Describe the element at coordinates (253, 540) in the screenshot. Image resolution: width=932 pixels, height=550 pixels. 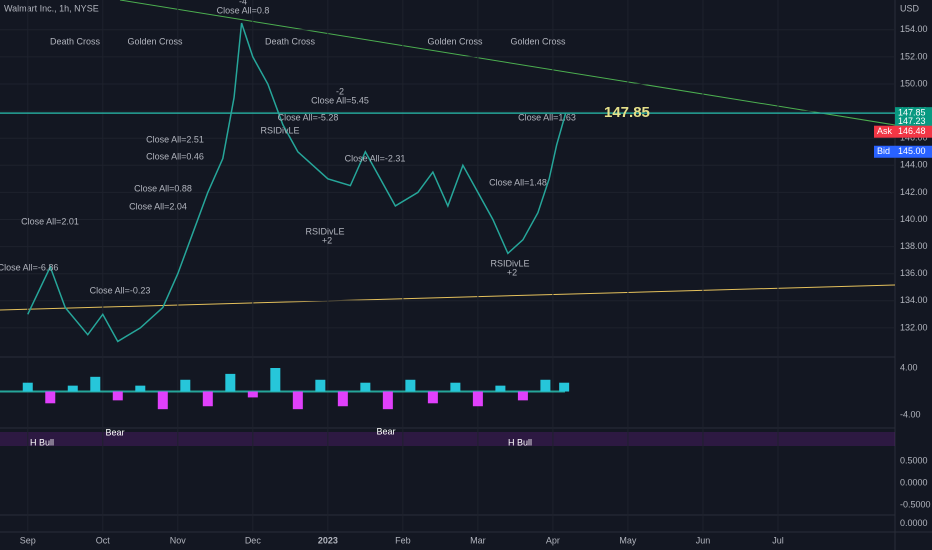
I see `x-tick-label: Dec` at that location.